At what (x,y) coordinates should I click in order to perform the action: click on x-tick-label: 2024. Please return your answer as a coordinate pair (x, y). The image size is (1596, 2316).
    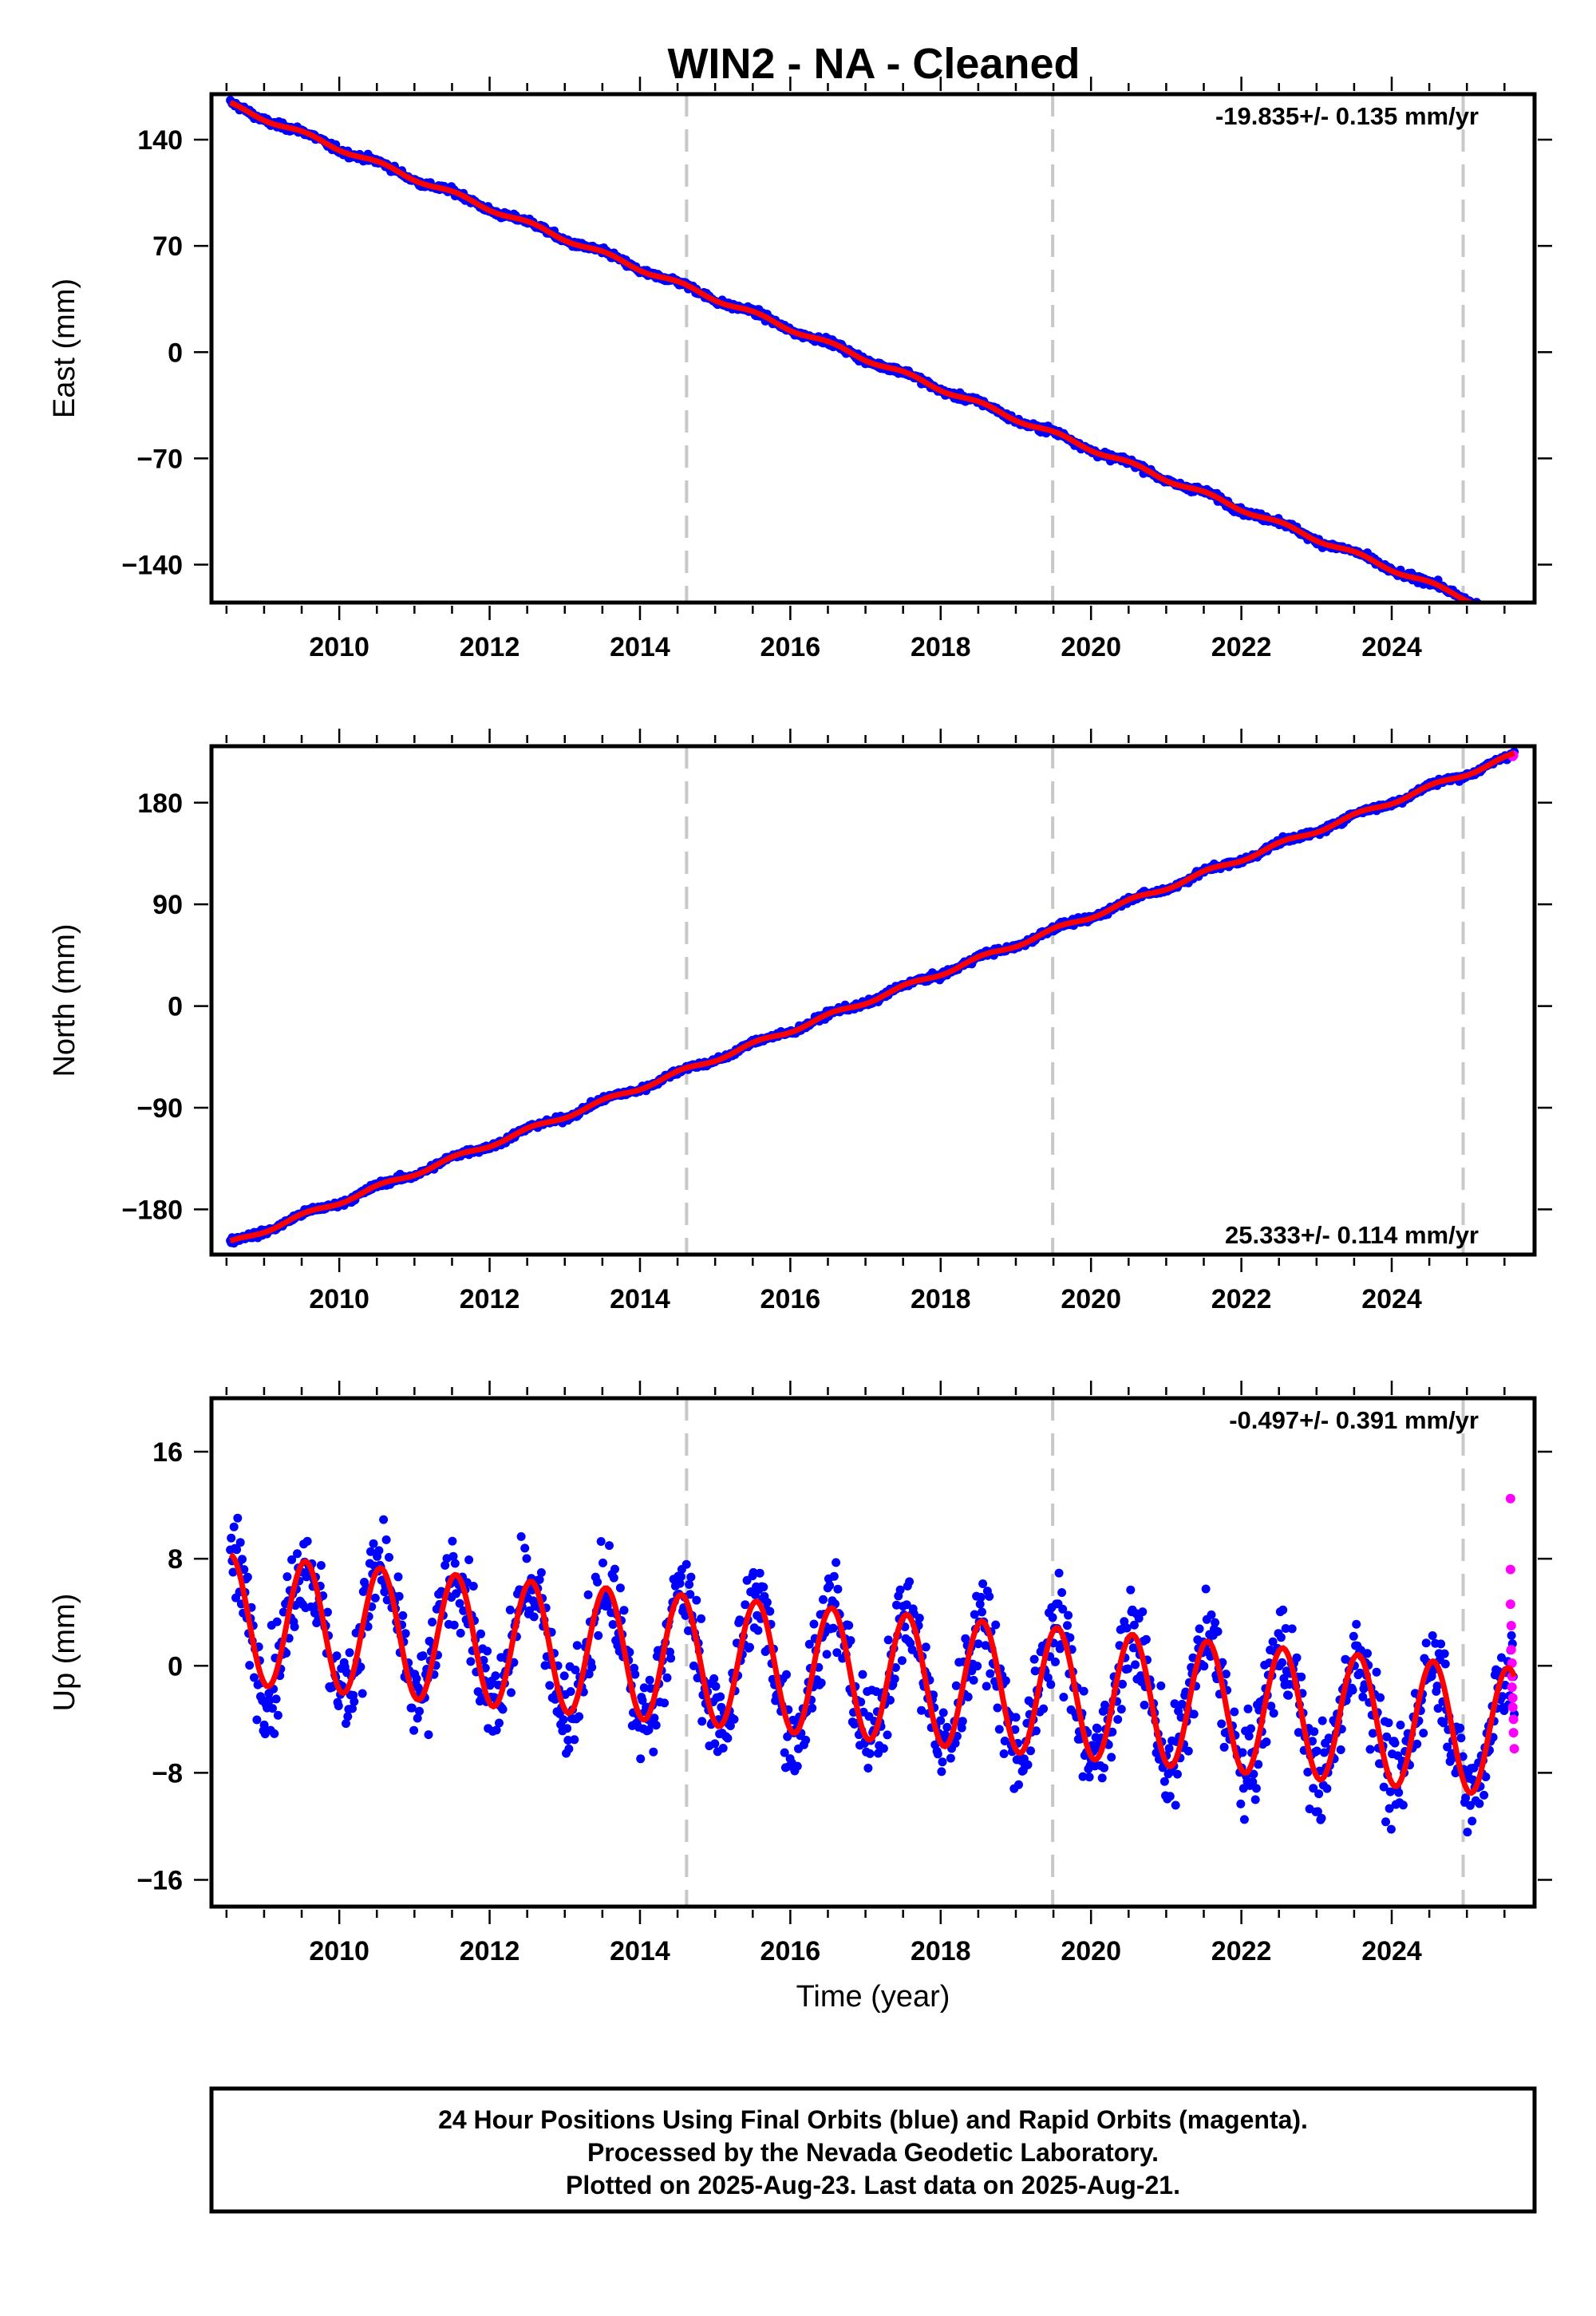
    Looking at the image, I should click on (1391, 1951).